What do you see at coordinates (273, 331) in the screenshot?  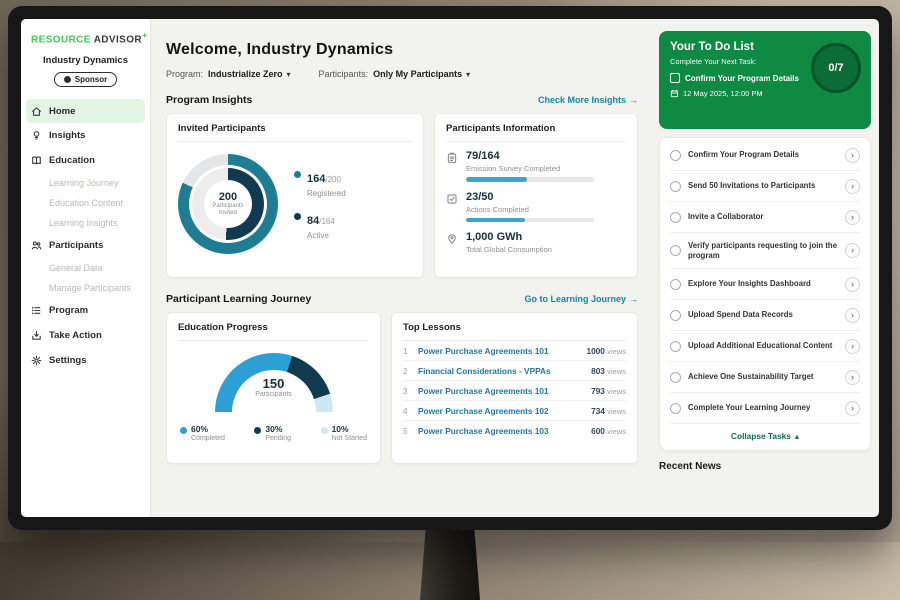 I see `card-title: Education Progress` at bounding box center [273, 331].